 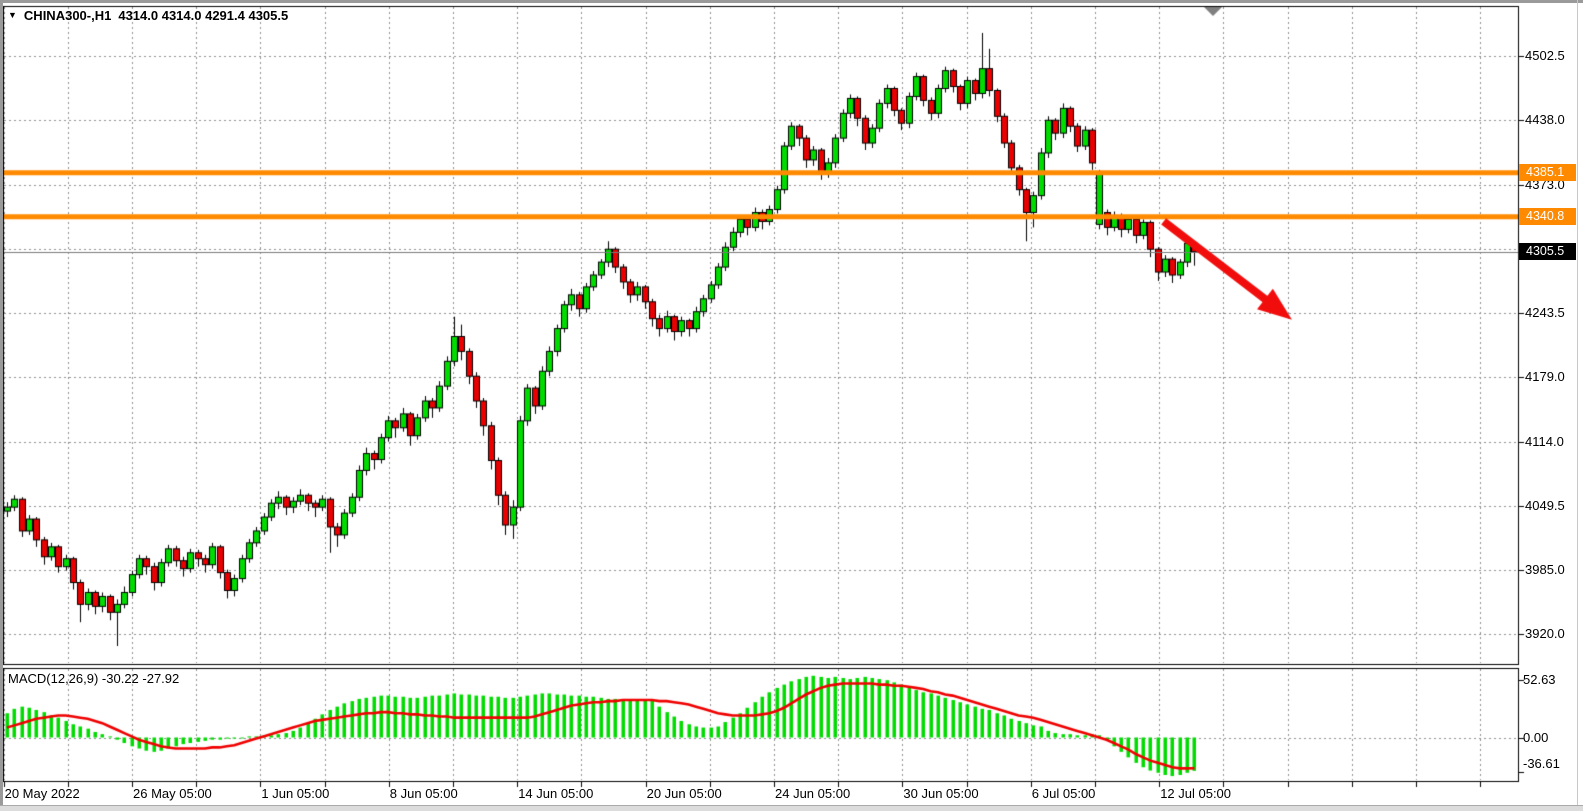 I want to click on level-price-badge: 4385.1, so click(x=1547, y=173).